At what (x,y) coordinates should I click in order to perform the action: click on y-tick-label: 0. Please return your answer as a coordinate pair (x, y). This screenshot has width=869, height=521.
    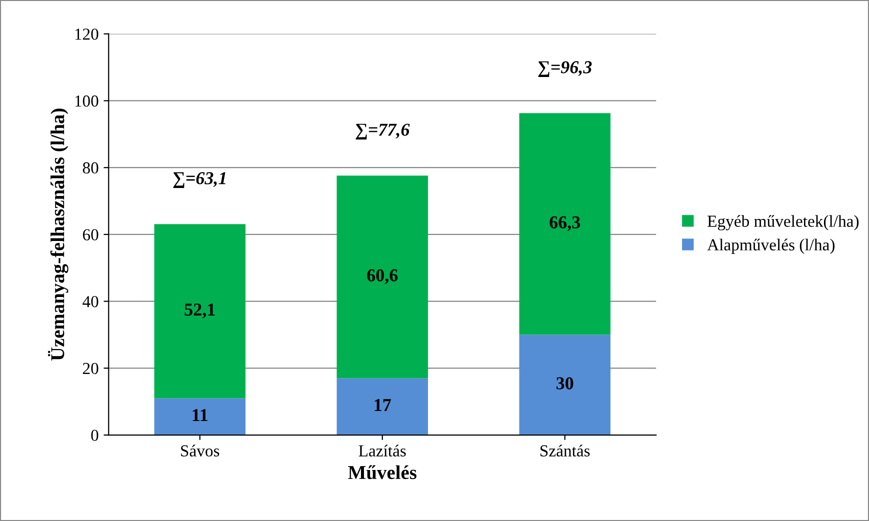
    Looking at the image, I should click on (94, 435).